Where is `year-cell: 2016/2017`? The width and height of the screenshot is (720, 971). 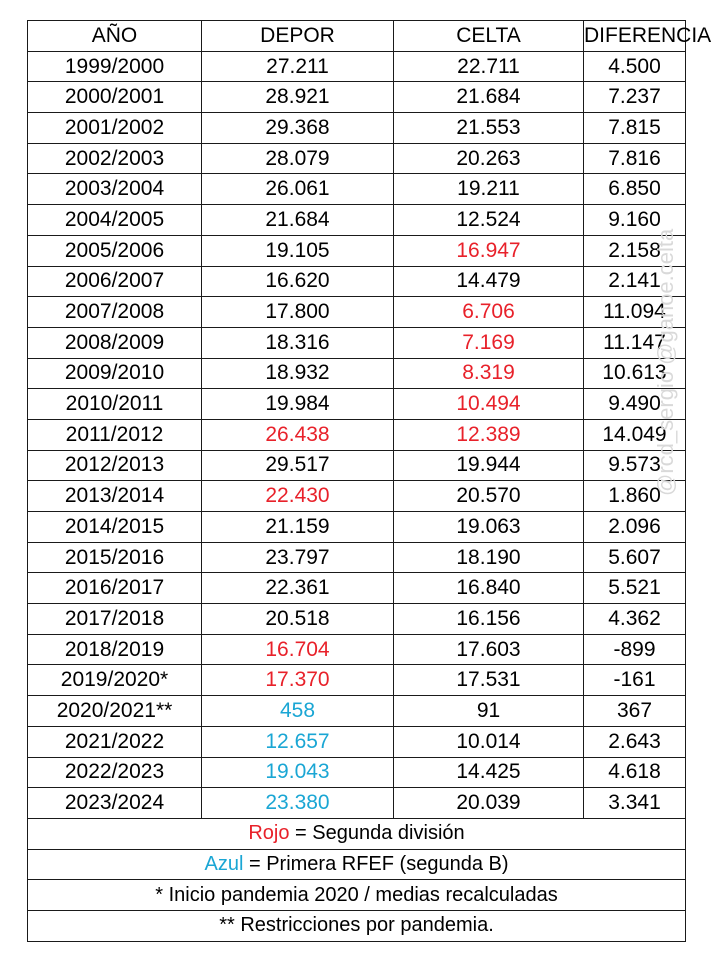
year-cell: 2016/2017 is located at coordinates (114, 588).